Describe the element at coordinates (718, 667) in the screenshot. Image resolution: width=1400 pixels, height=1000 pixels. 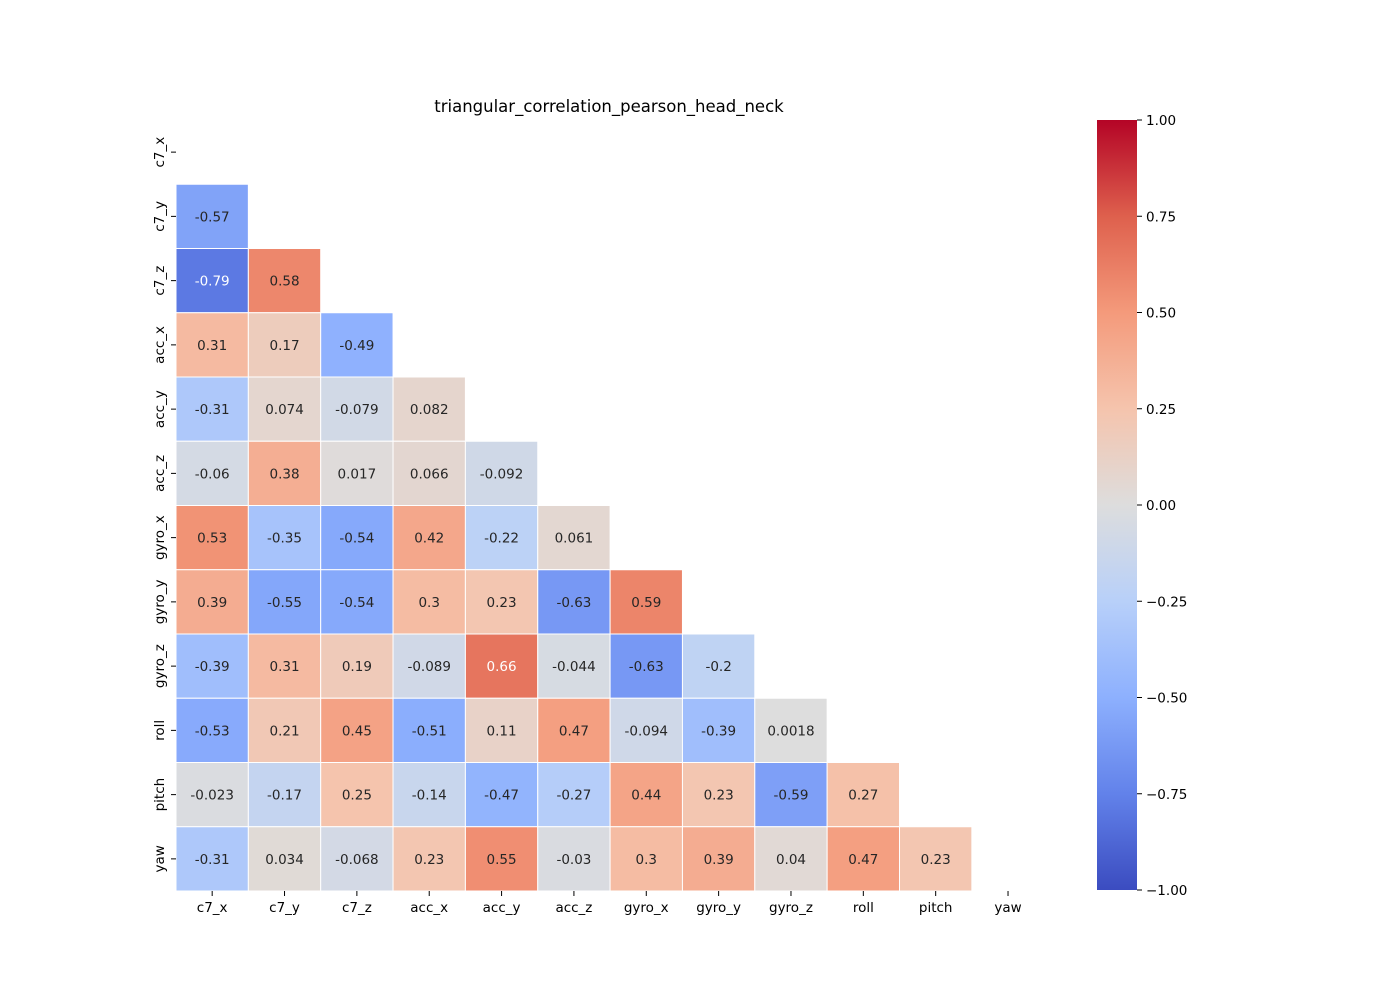
I see `cell-value-label: -0.2` at that location.